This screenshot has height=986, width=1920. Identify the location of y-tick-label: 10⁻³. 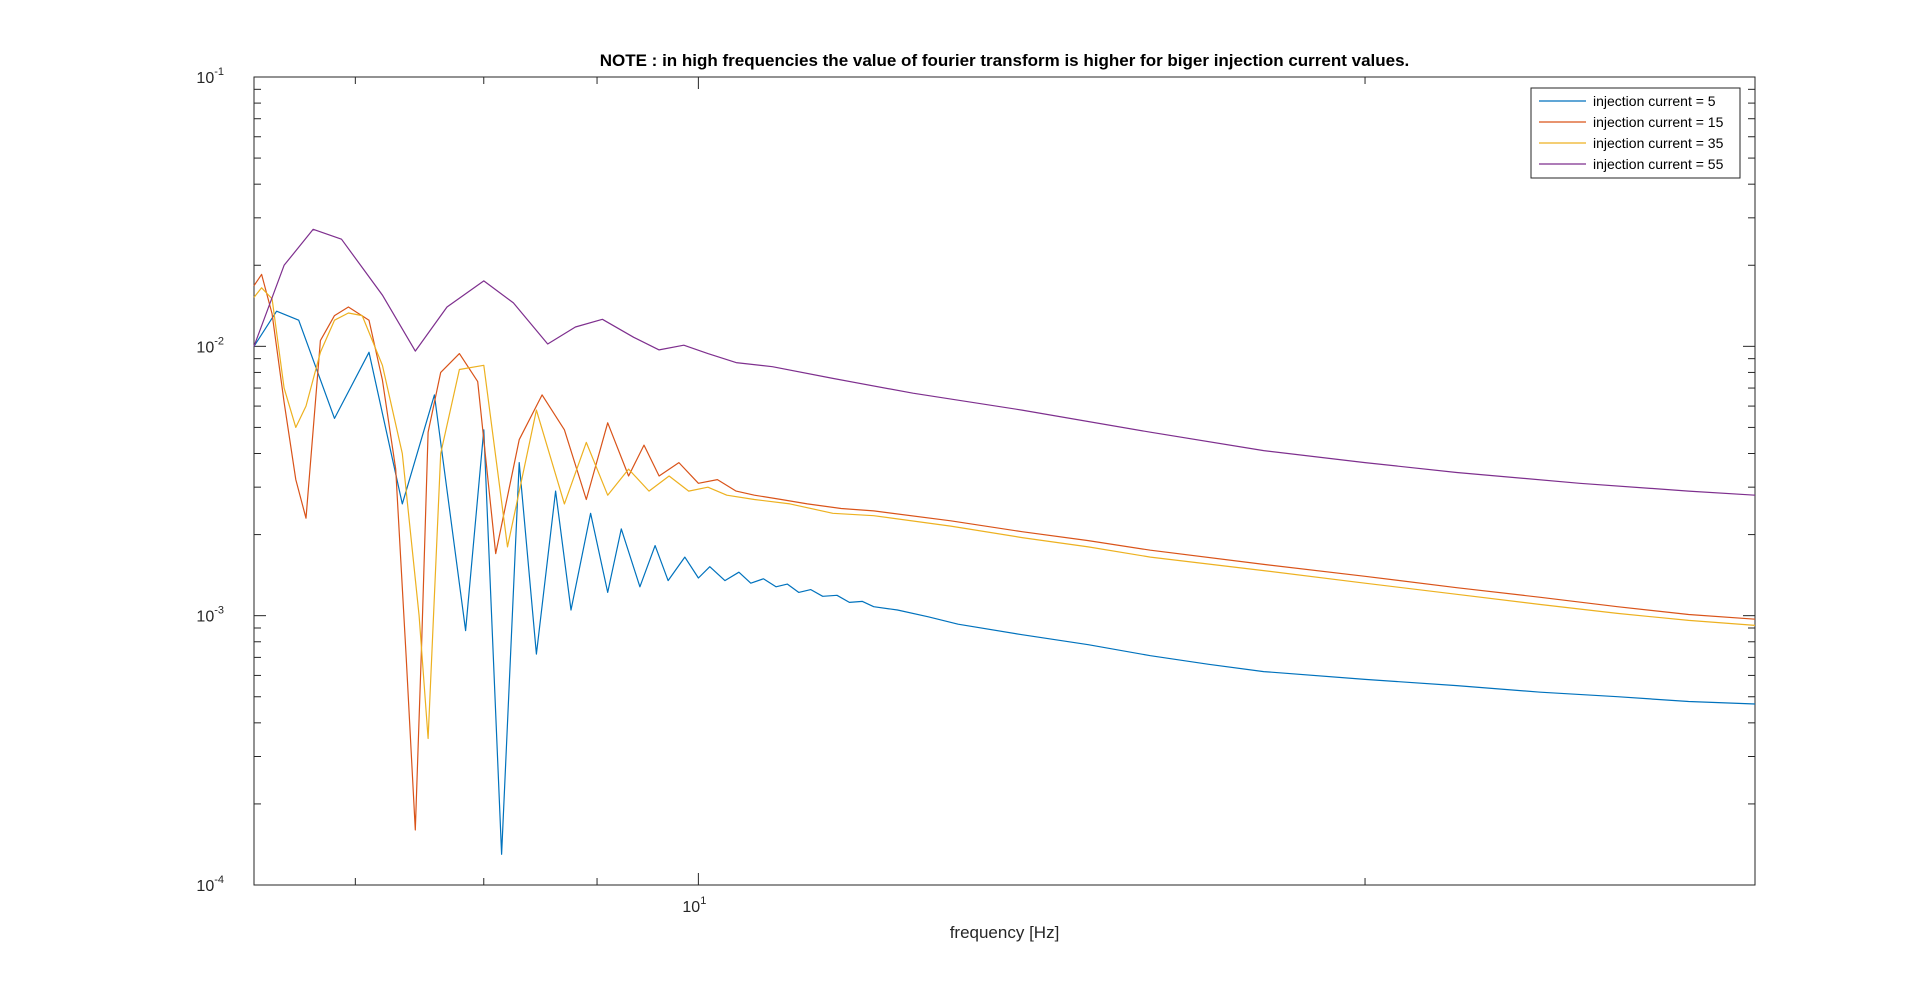
(210, 615).